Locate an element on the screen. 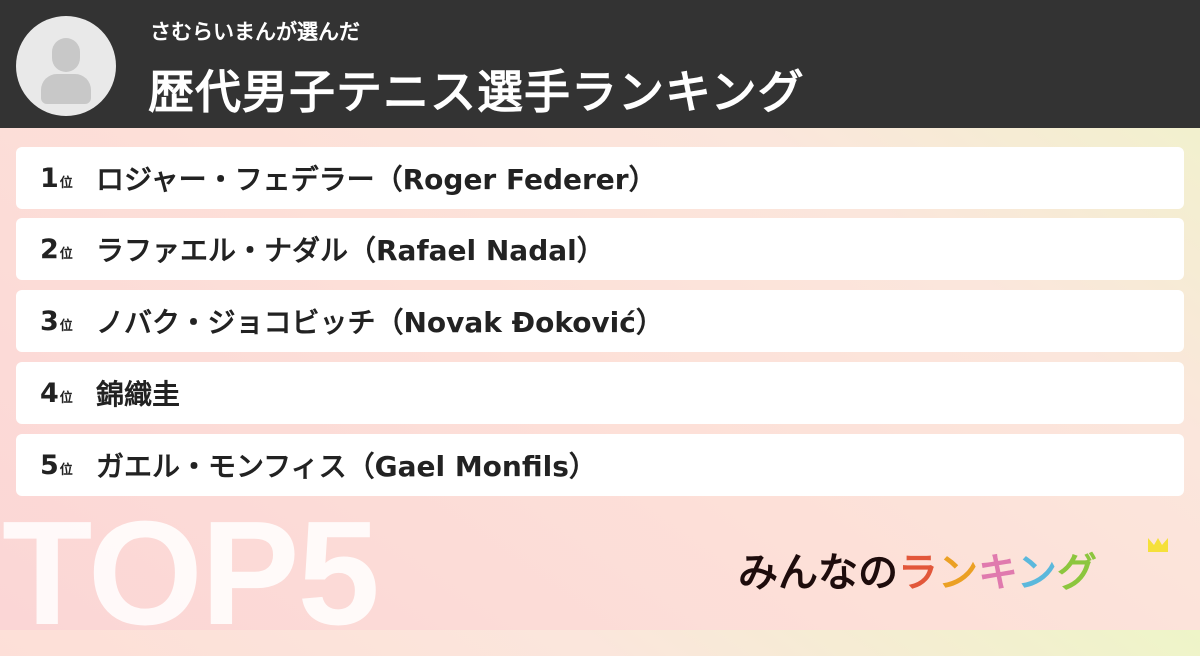 The height and width of the screenshot is (656, 1200). item-name: ラファエル・ナダル（Rafael Nadal） is located at coordinates (350, 250).